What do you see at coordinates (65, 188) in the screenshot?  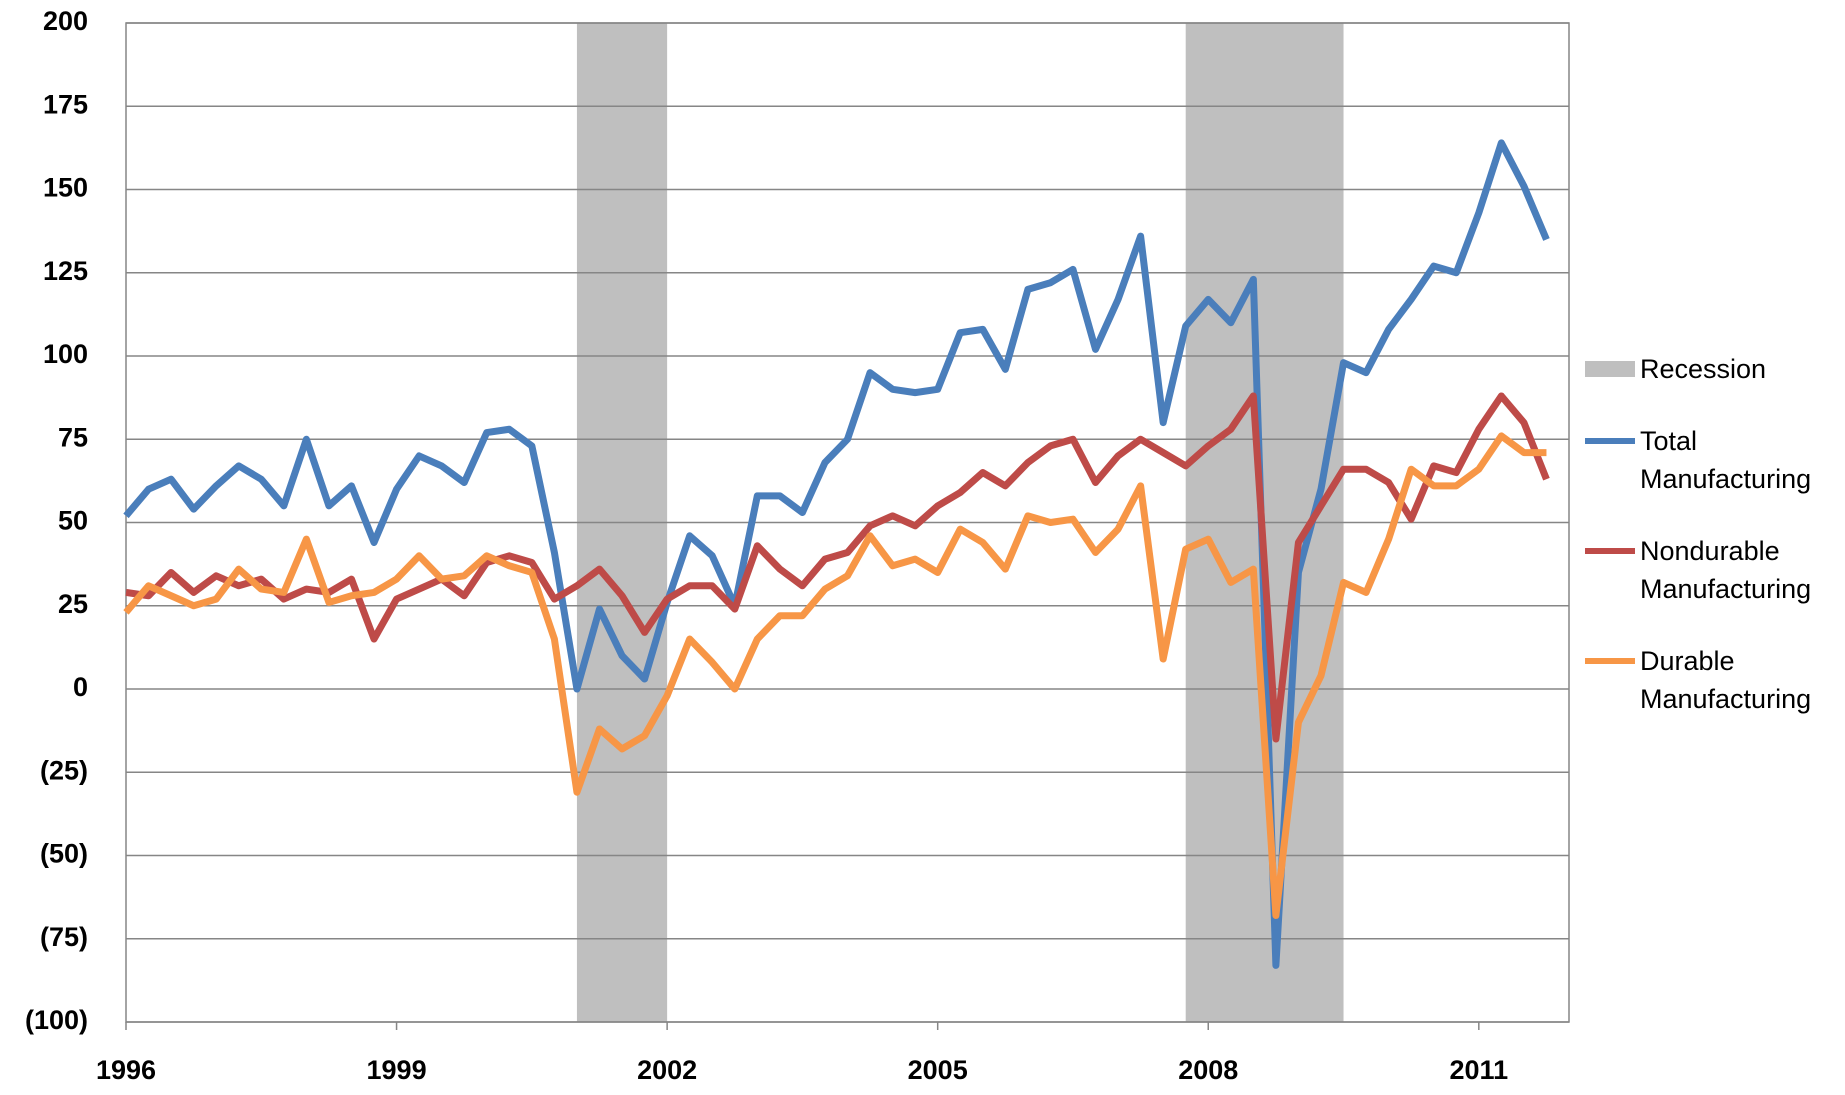 I see `y-tick-label: 150` at bounding box center [65, 188].